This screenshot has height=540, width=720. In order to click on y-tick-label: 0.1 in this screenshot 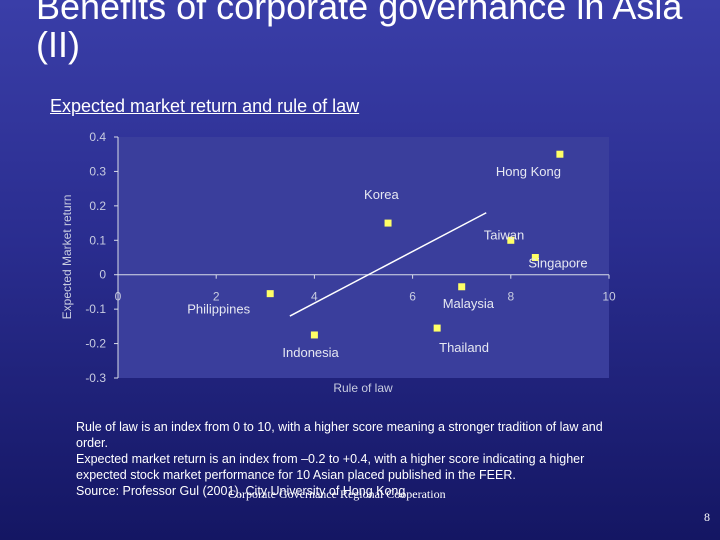, I will do `click(97, 240)`.